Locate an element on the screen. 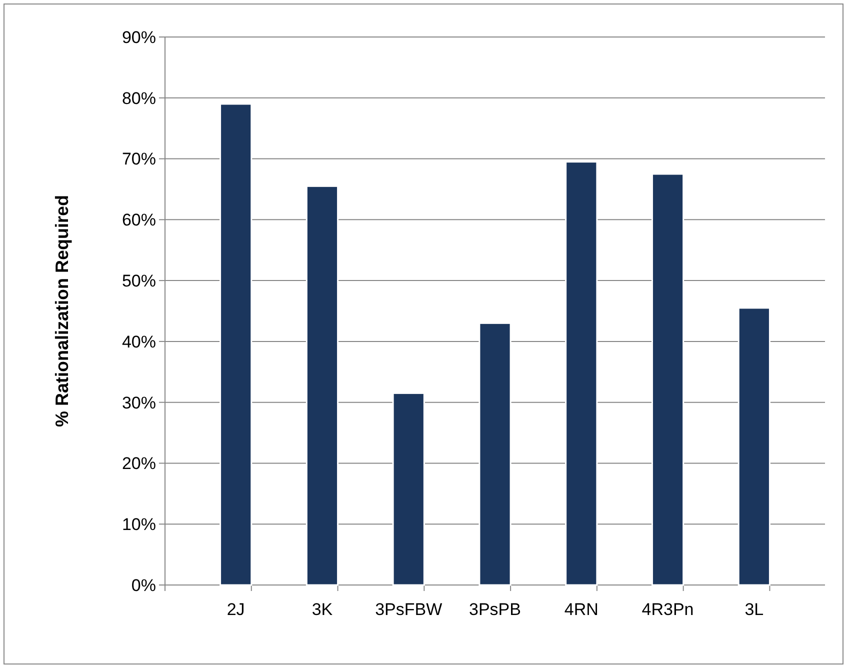 The height and width of the screenshot is (668, 847). y-axis-title: % Rationalization Required is located at coordinates (62, 311).